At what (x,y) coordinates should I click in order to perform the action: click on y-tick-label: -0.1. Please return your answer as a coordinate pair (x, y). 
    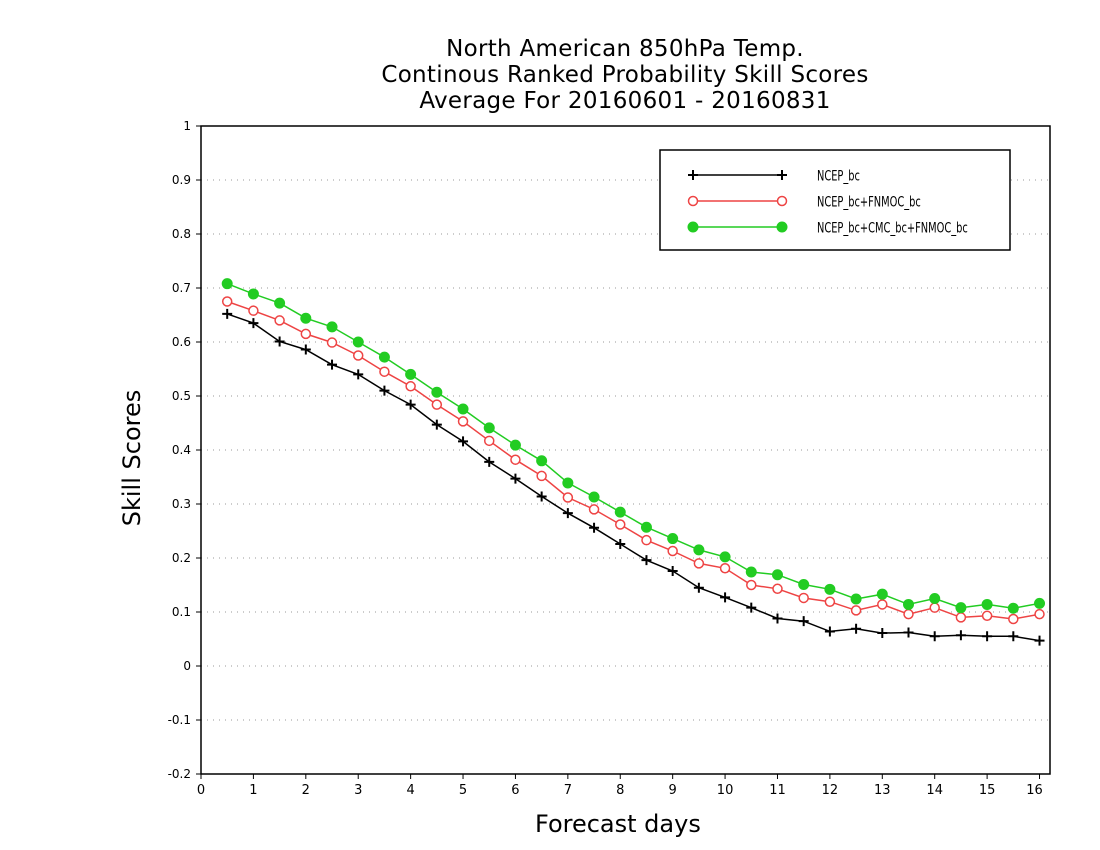
    Looking at the image, I should click on (179, 720).